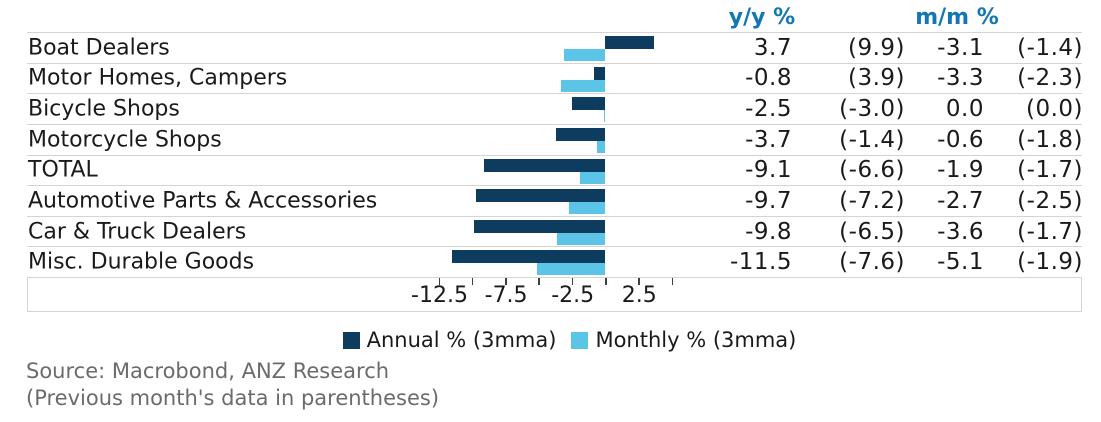  I want to click on category-label: Boat Dealers, so click(99, 48).